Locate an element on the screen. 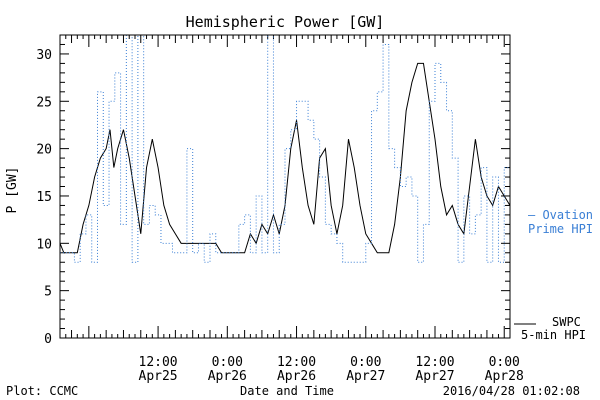 The width and height of the screenshot is (600, 400). legend-swpc-line2: 5-min HPI is located at coordinates (553, 335).